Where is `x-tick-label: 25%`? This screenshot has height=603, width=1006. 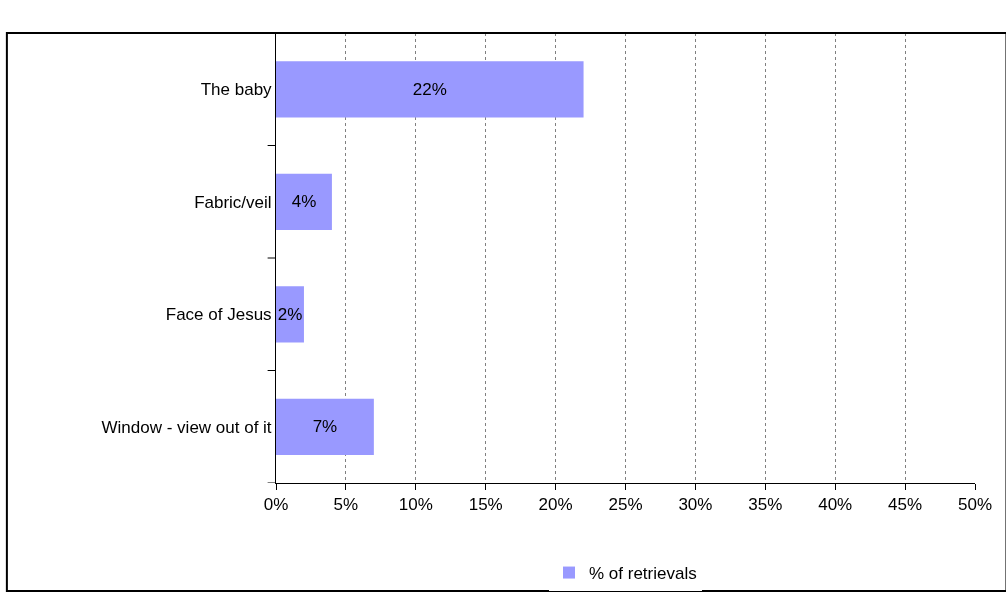
x-tick-label: 25% is located at coordinates (625, 505).